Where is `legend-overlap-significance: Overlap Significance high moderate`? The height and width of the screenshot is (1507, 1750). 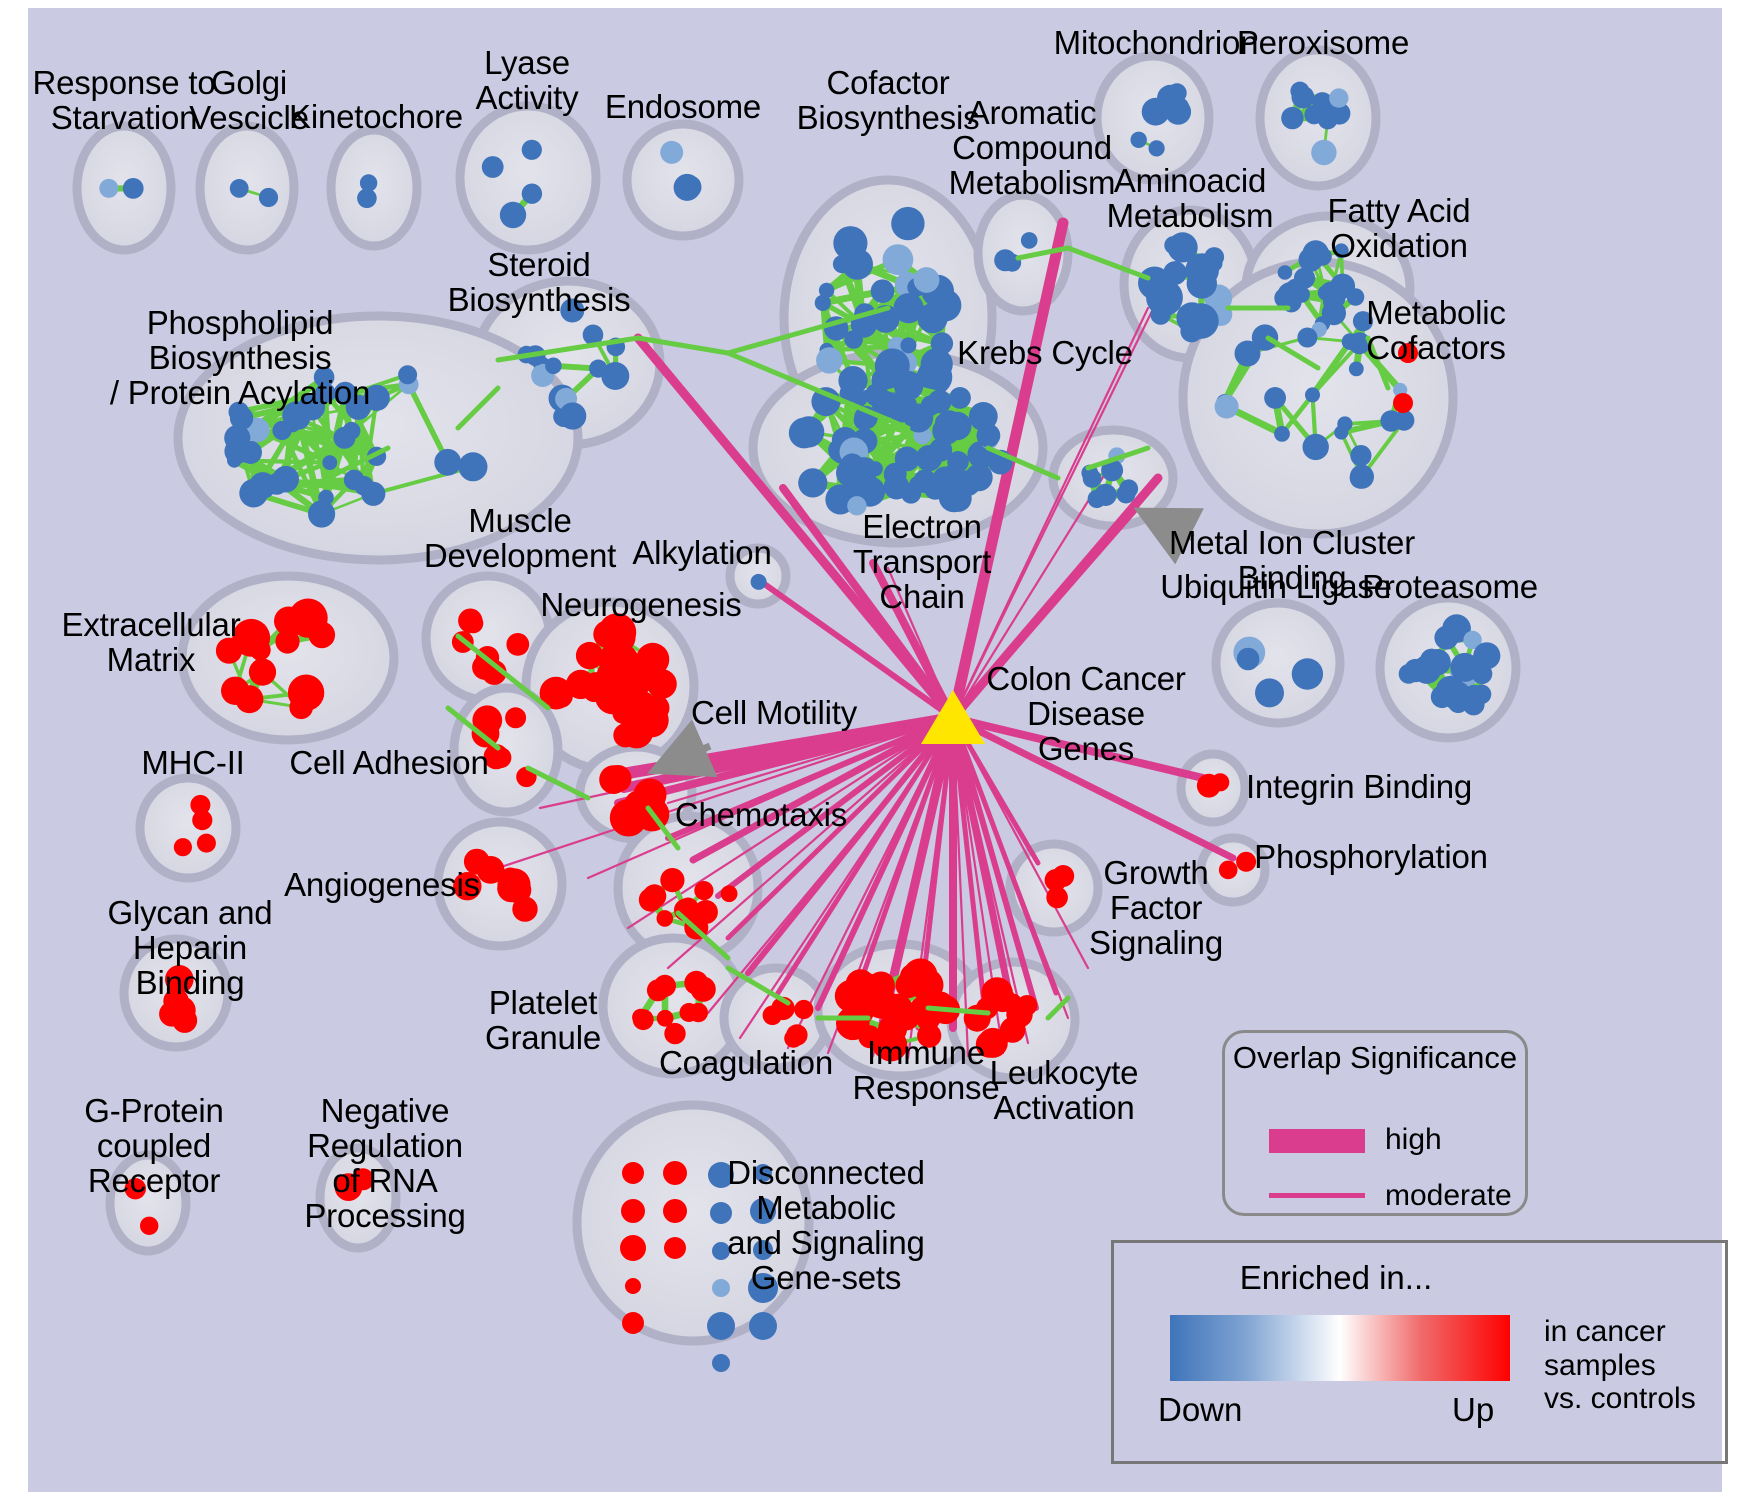 legend-overlap-significance: Overlap Significance high moderate is located at coordinates (1375, 1123).